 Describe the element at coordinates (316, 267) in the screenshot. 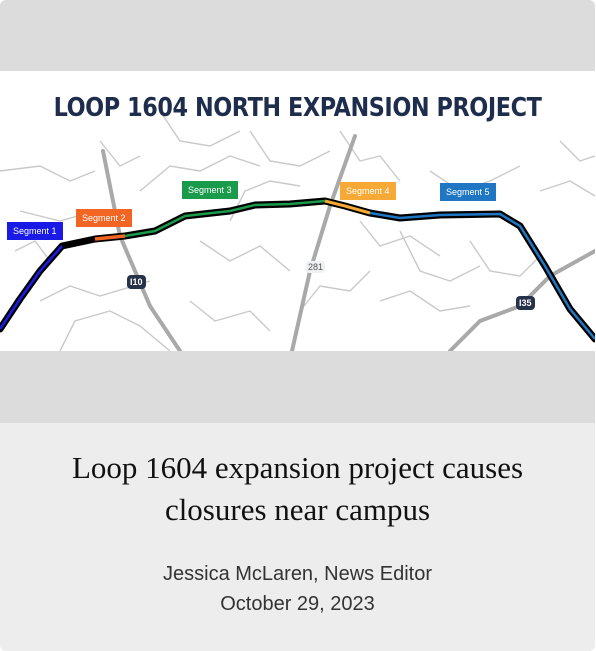

I see `us281-marker-icon: 281` at that location.